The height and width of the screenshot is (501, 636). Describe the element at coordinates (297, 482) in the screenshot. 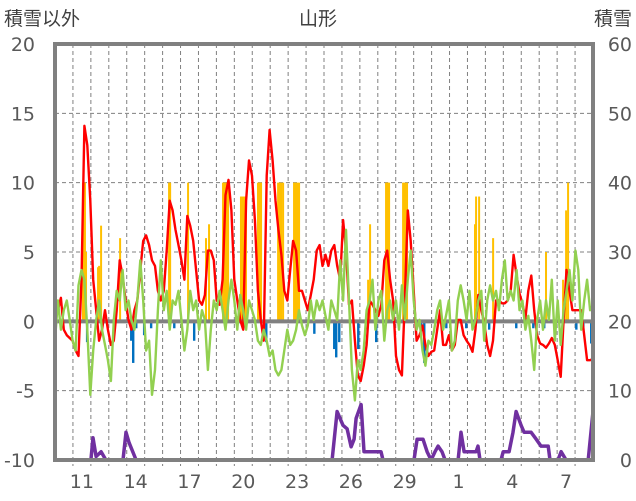

I see `x-tick-label: 23` at that location.